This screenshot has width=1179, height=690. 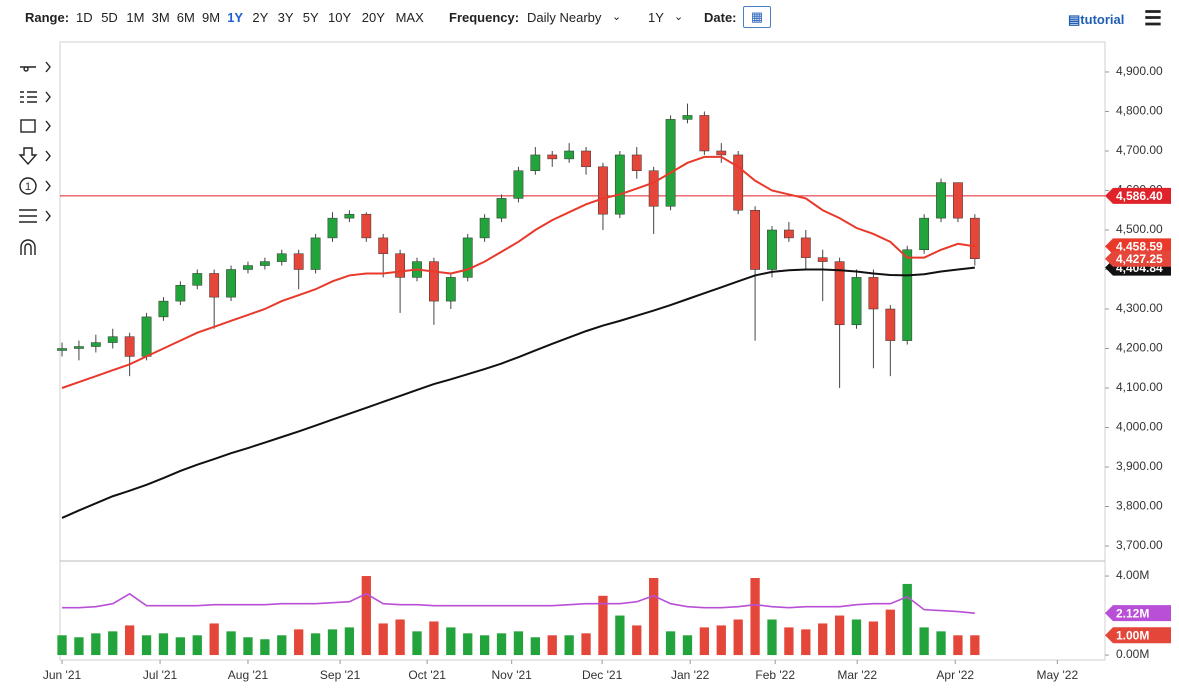 I want to click on range-option: 20Y, so click(x=373, y=17).